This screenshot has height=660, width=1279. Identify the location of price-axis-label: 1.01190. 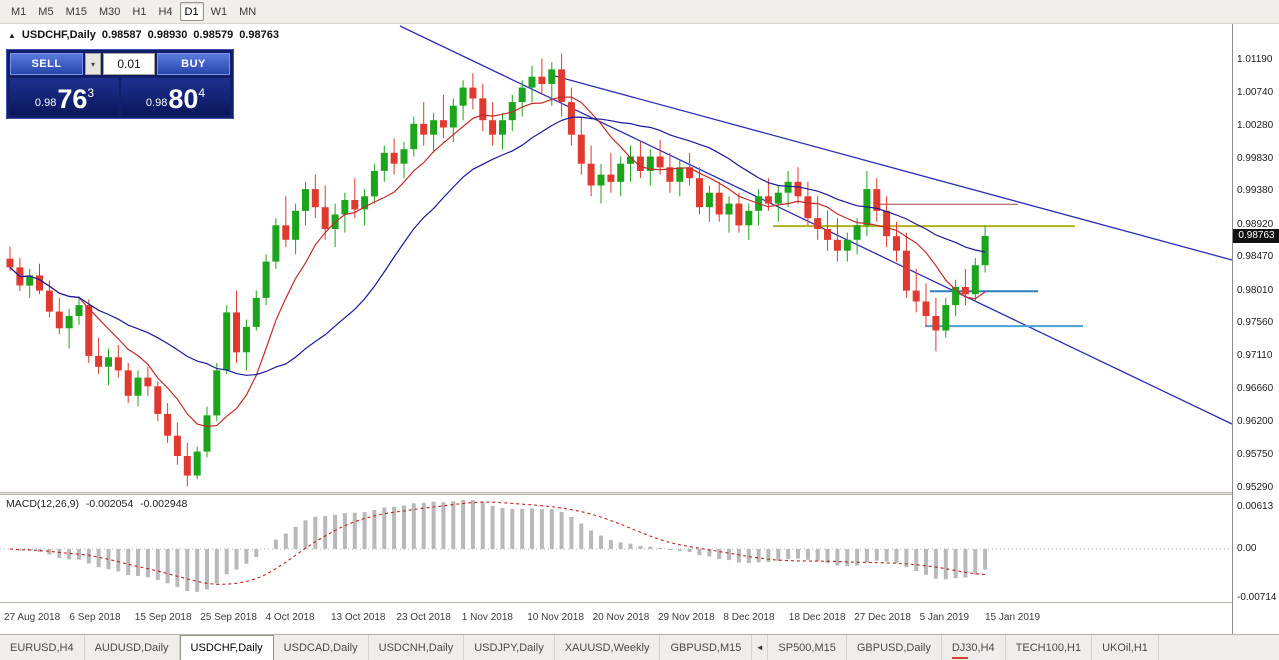
(1255, 59).